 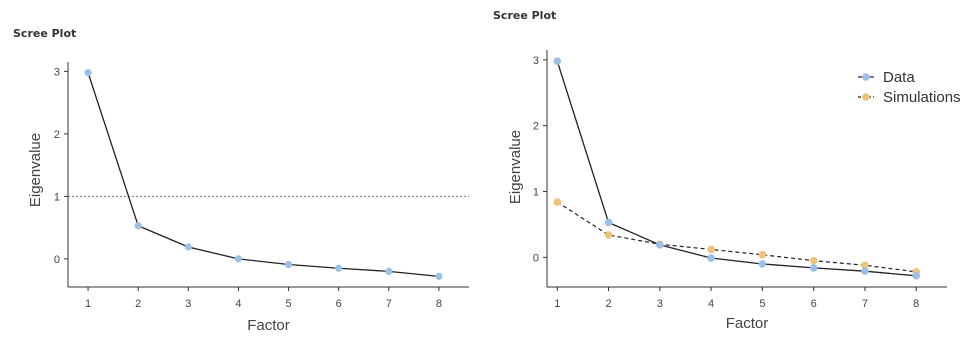 I want to click on left-x-tick-label: 6, so click(x=339, y=304).